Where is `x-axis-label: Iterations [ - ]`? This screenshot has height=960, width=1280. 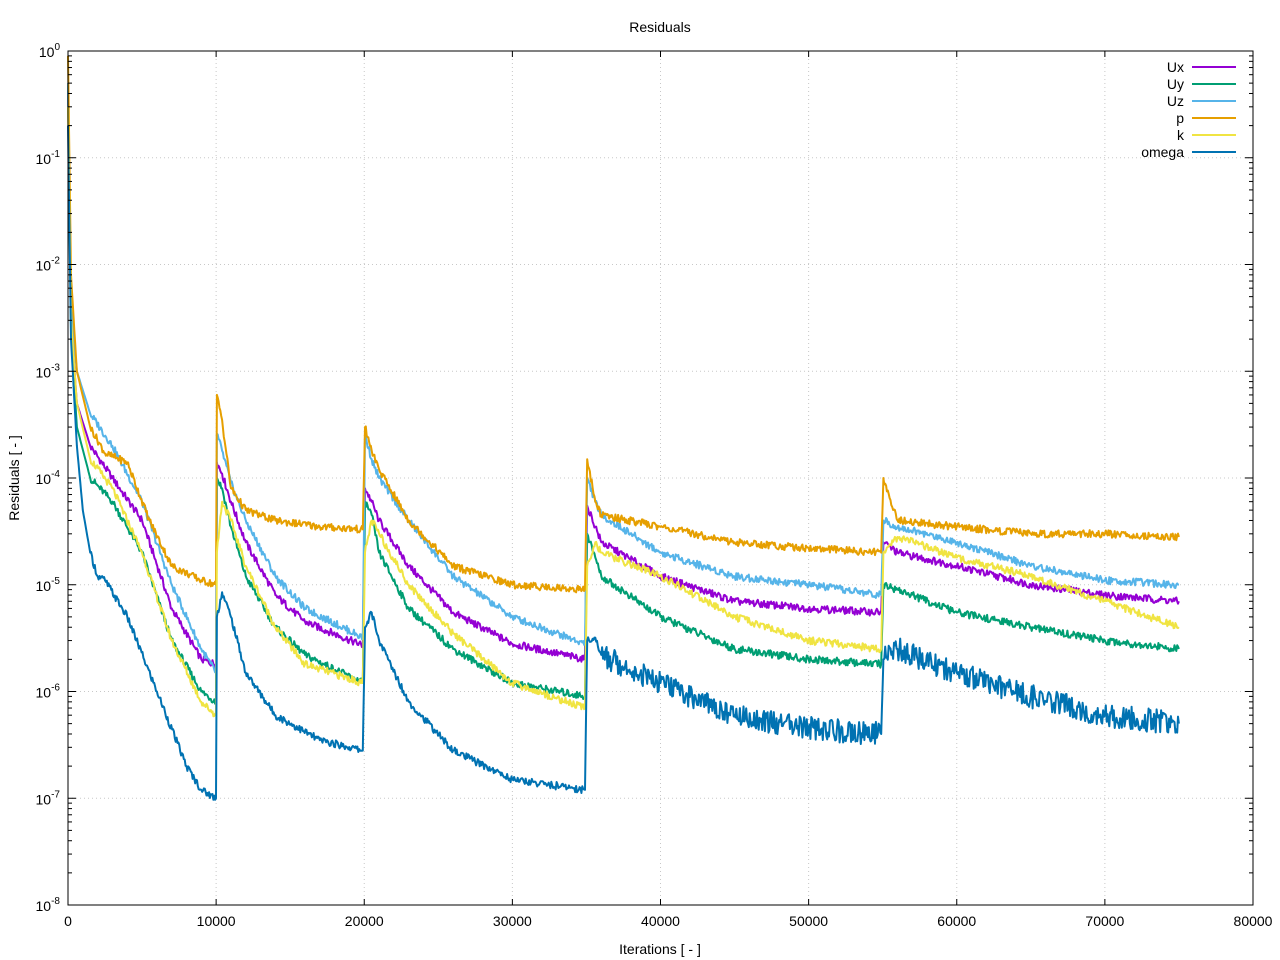
x-axis-label: Iterations [ - ] is located at coordinates (660, 949).